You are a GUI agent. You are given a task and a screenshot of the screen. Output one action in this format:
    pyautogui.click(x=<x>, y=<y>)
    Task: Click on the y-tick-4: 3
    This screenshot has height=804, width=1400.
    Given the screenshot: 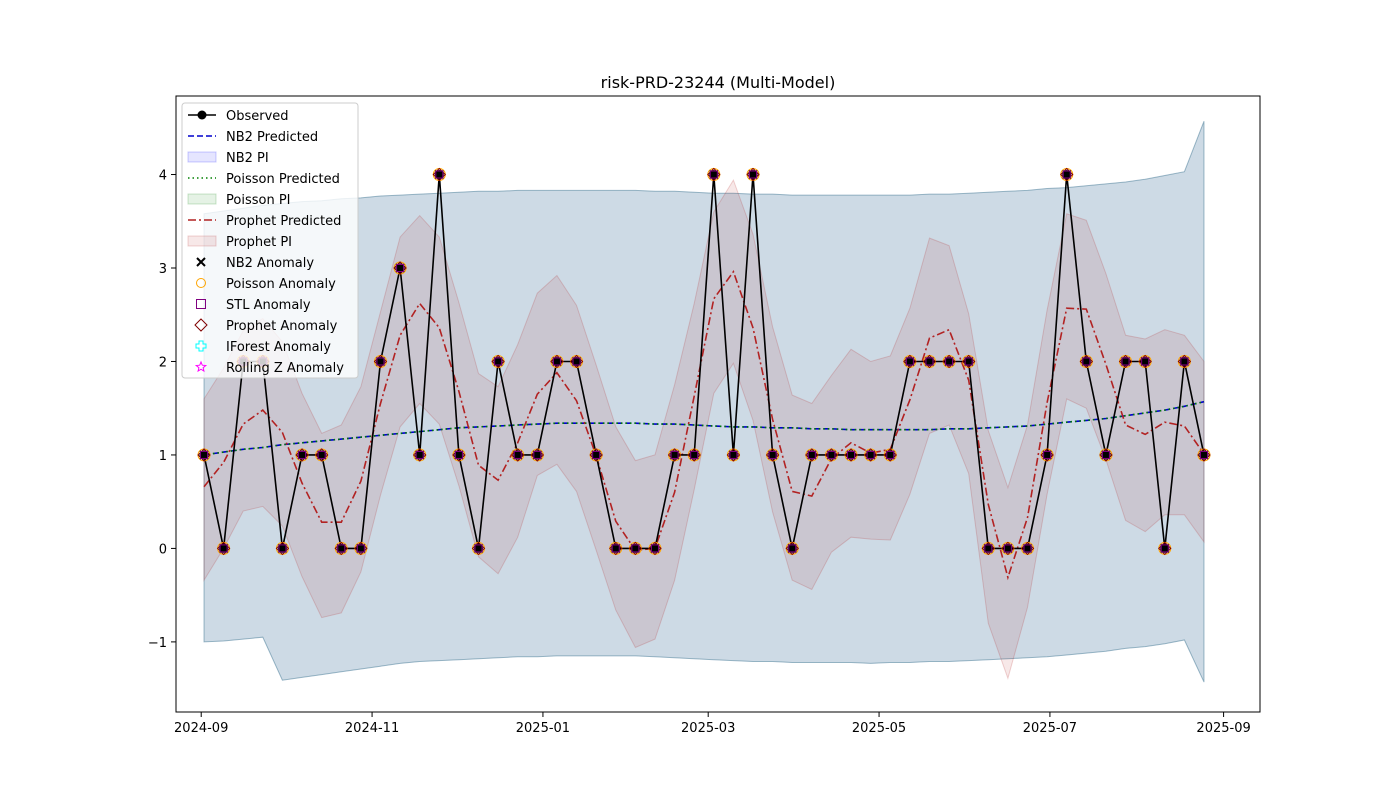 What is the action you would take?
    pyautogui.click(x=167, y=269)
    